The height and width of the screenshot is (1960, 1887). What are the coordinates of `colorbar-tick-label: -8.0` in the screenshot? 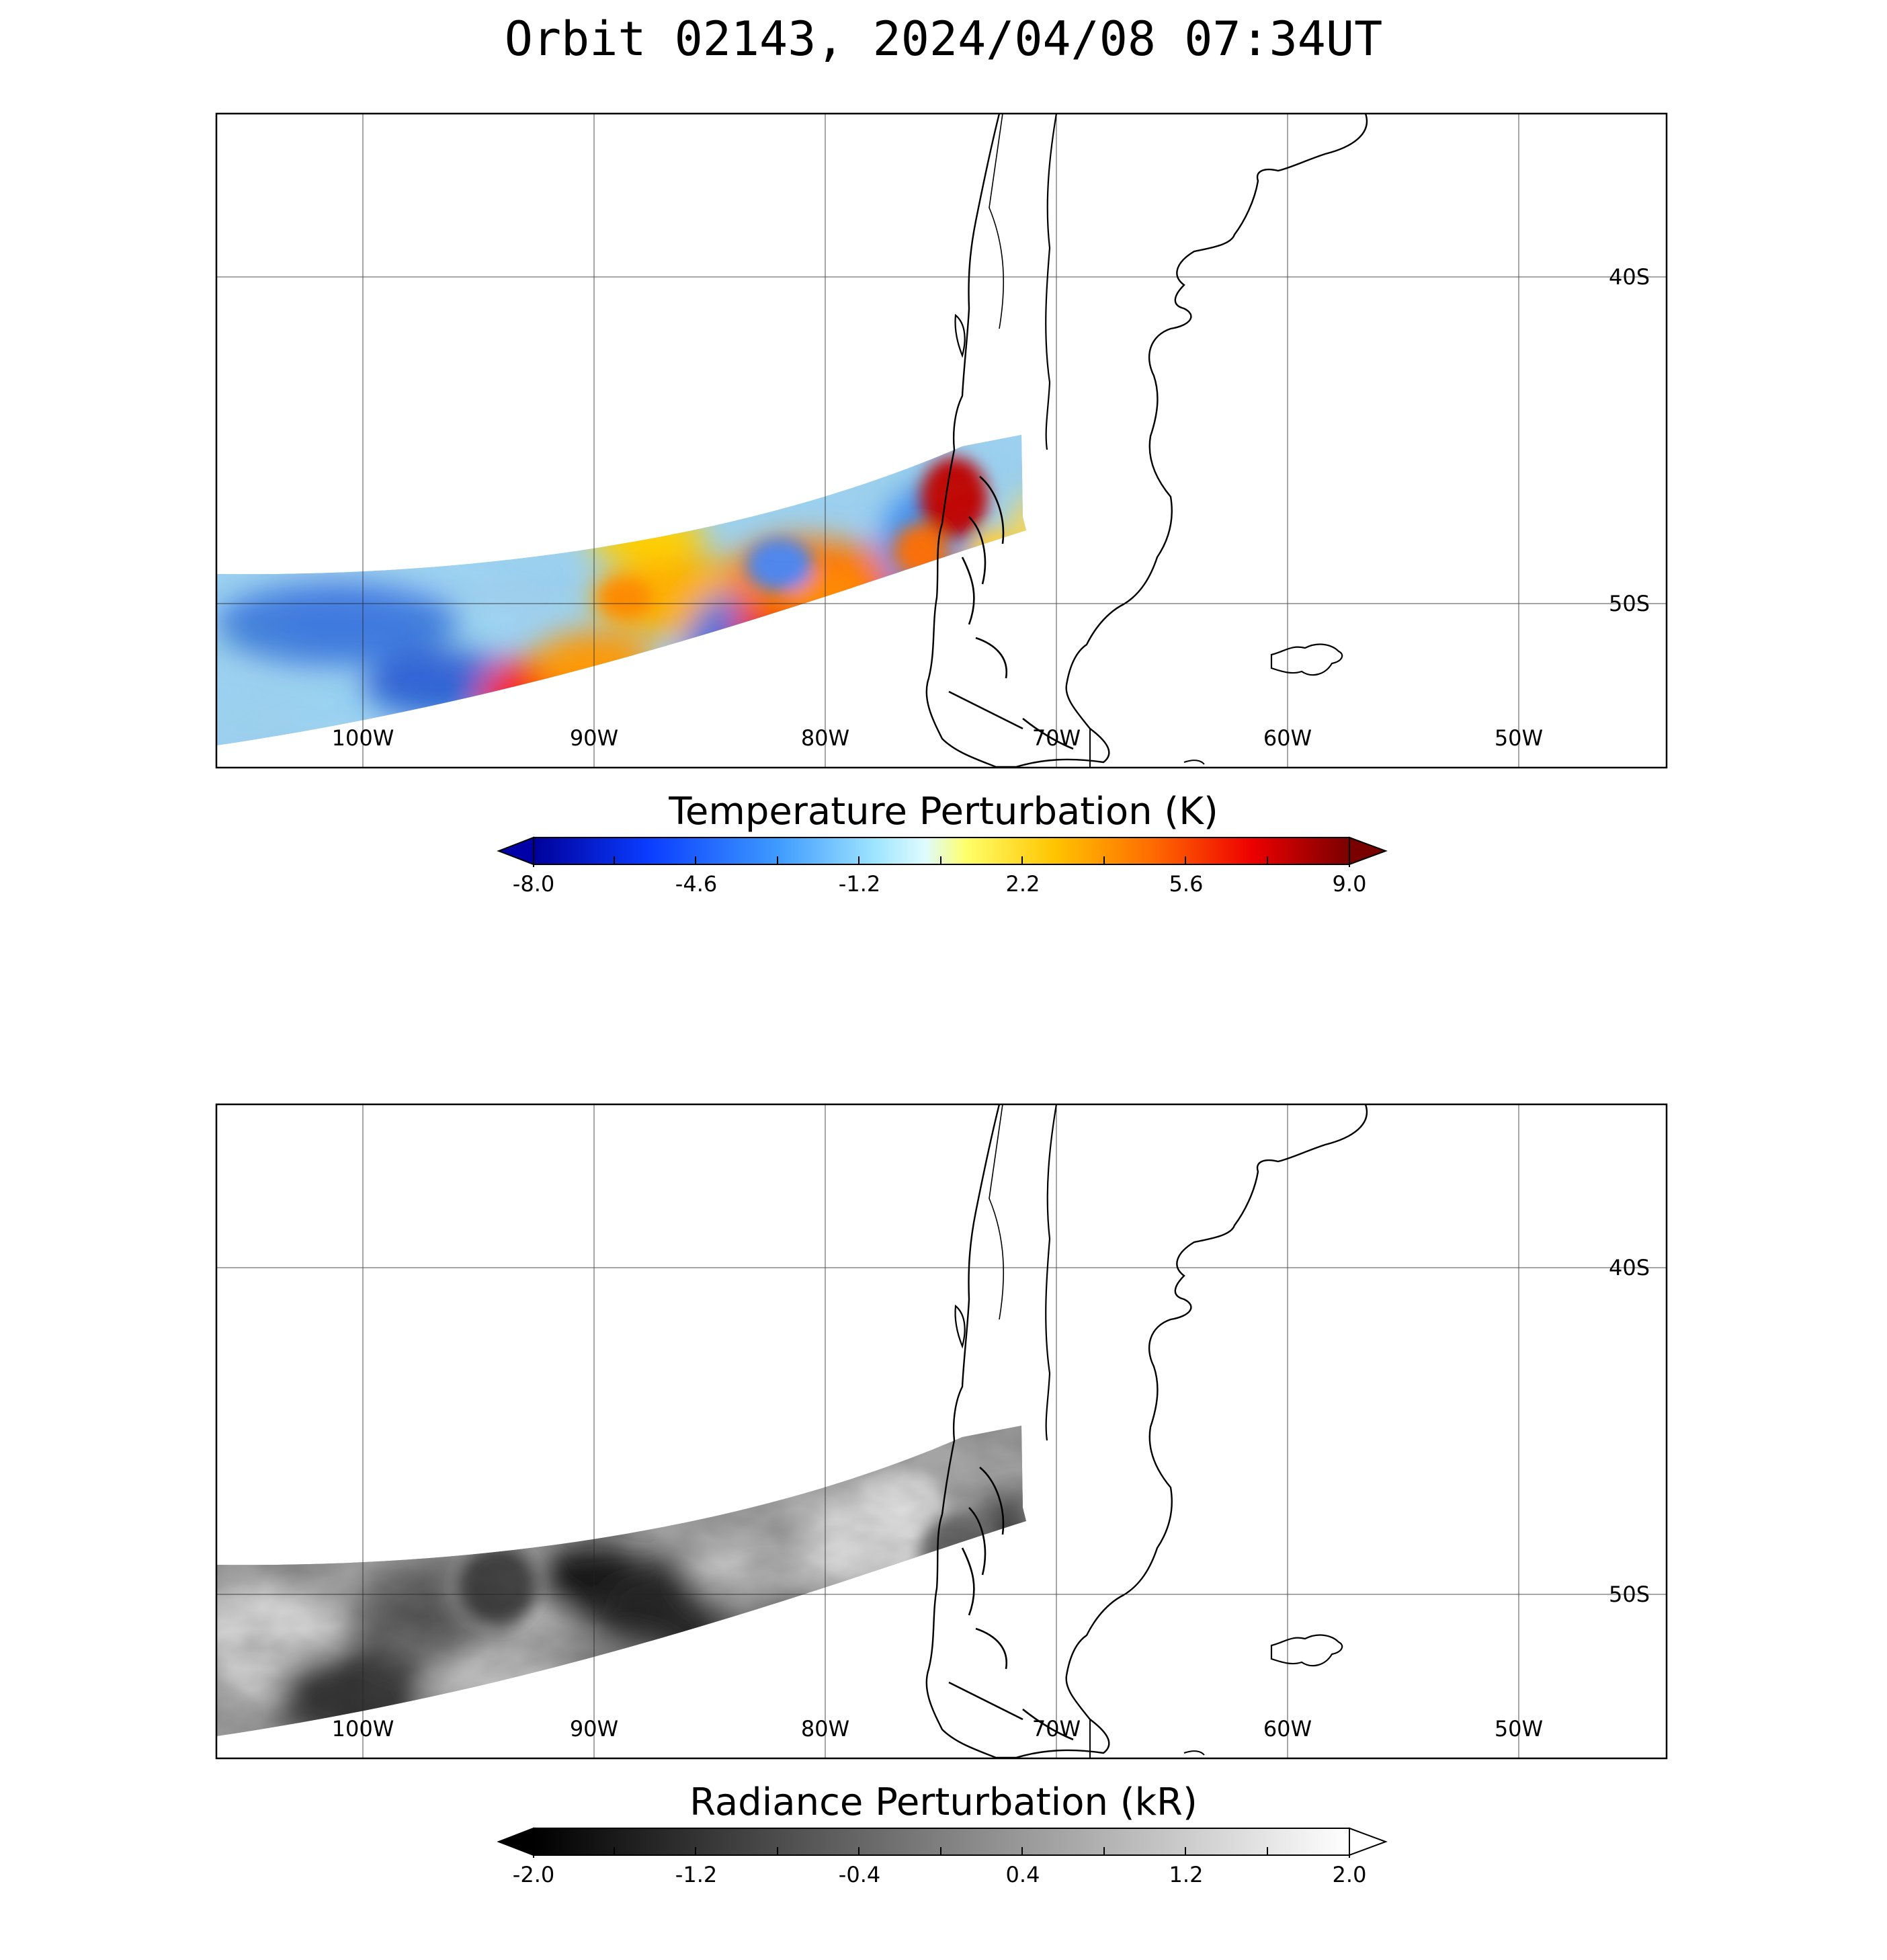 It's located at (534, 884).